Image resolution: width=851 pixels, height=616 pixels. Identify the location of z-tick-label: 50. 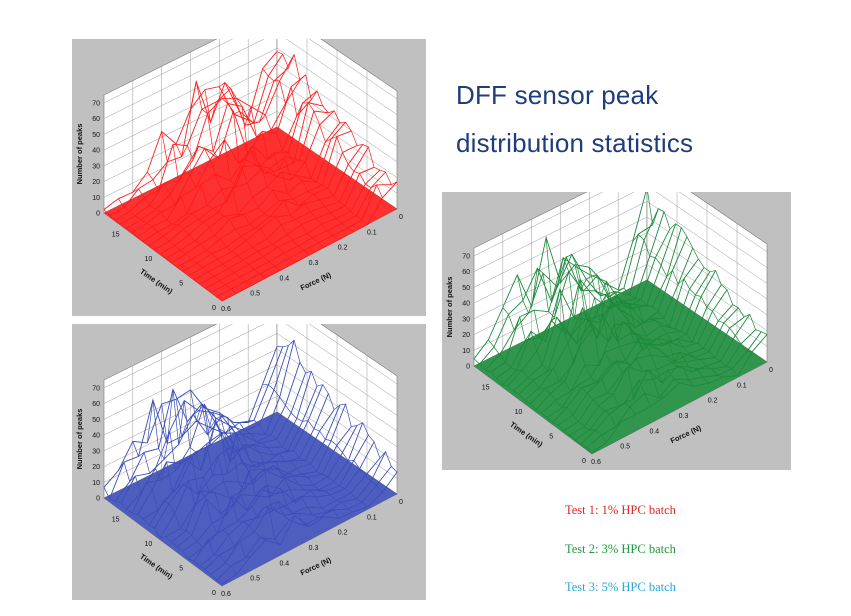
(96, 135).